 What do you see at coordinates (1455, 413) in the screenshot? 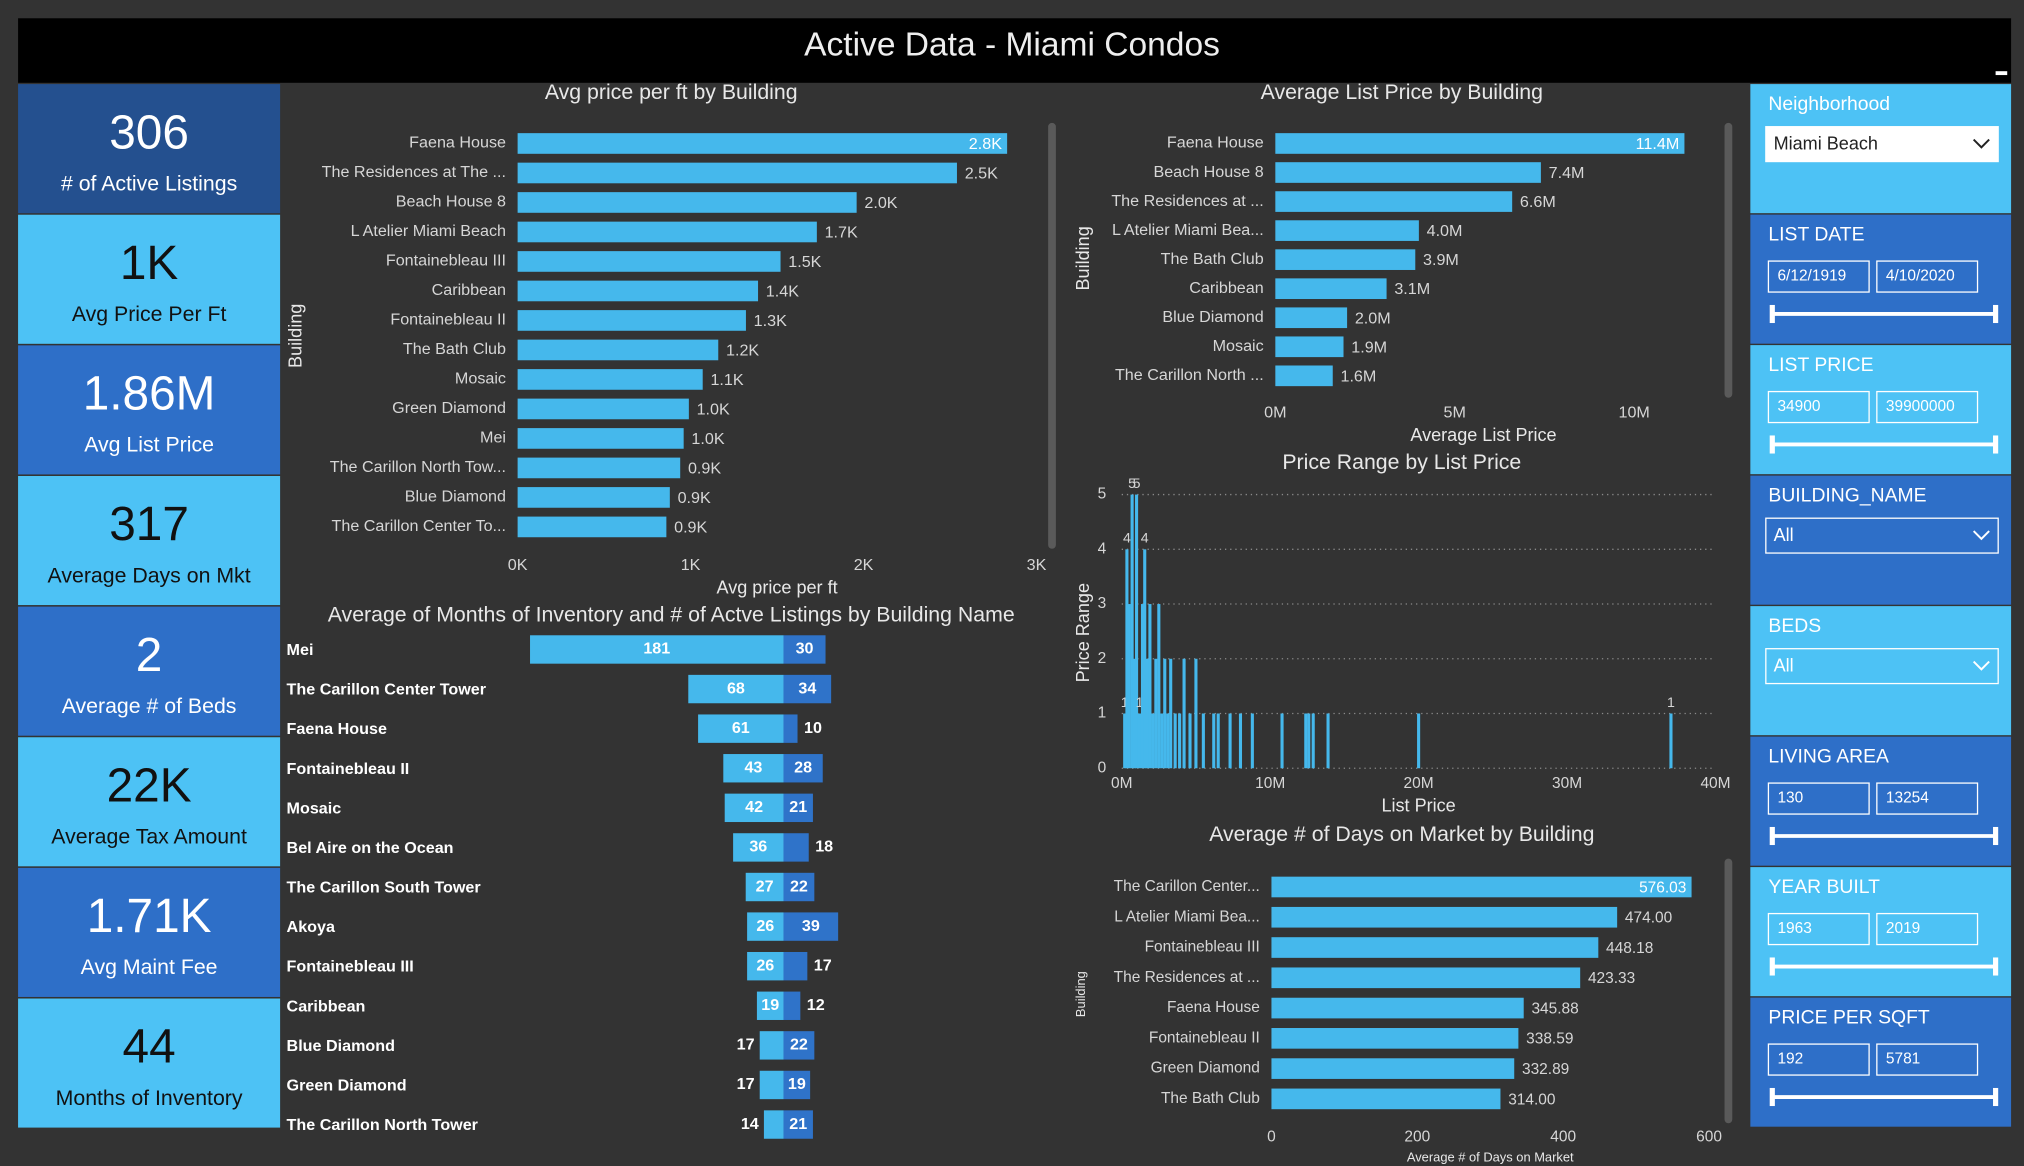
I see `x-tick-label: 5M` at bounding box center [1455, 413].